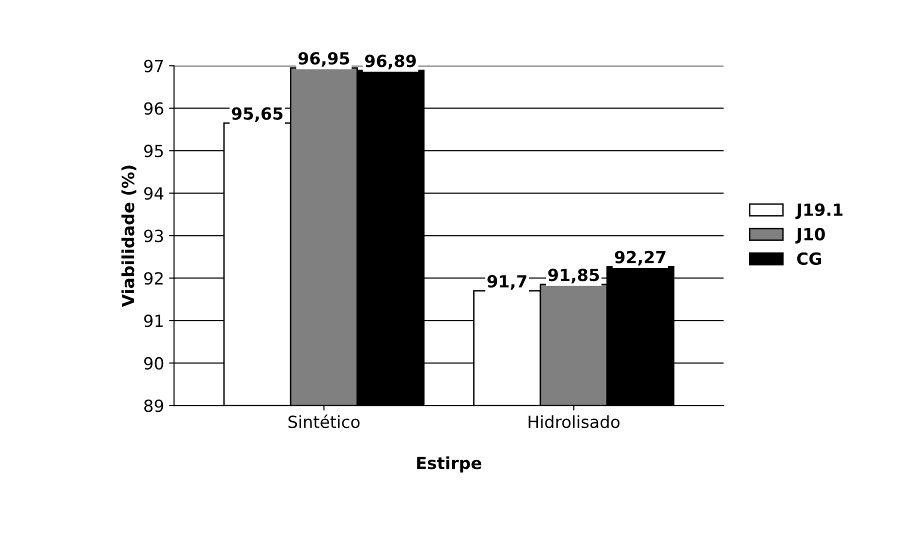 This screenshot has width=916, height=548. I want to click on data-label: 95,65, so click(257, 114).